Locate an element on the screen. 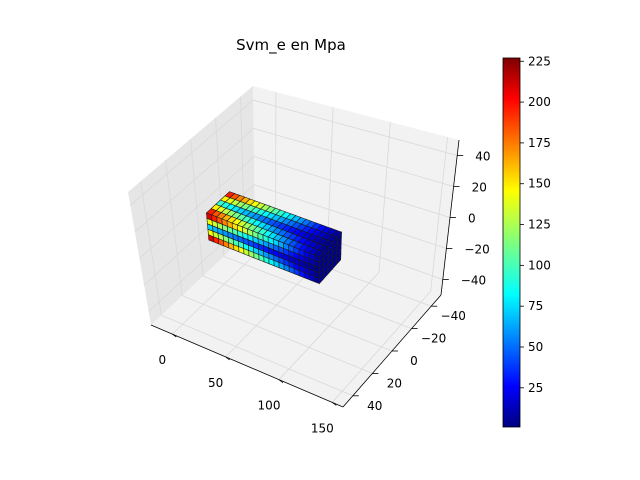 This screenshot has width=640, height=480. colorbar-tick-label: 100 is located at coordinates (539, 265).